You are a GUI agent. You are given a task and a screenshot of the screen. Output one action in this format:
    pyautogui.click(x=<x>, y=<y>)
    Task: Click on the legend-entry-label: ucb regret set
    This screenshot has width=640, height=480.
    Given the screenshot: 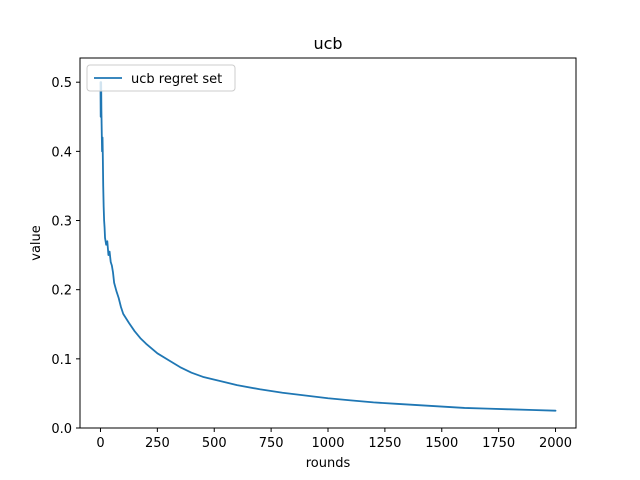 What is the action you would take?
    pyautogui.click(x=176, y=79)
    